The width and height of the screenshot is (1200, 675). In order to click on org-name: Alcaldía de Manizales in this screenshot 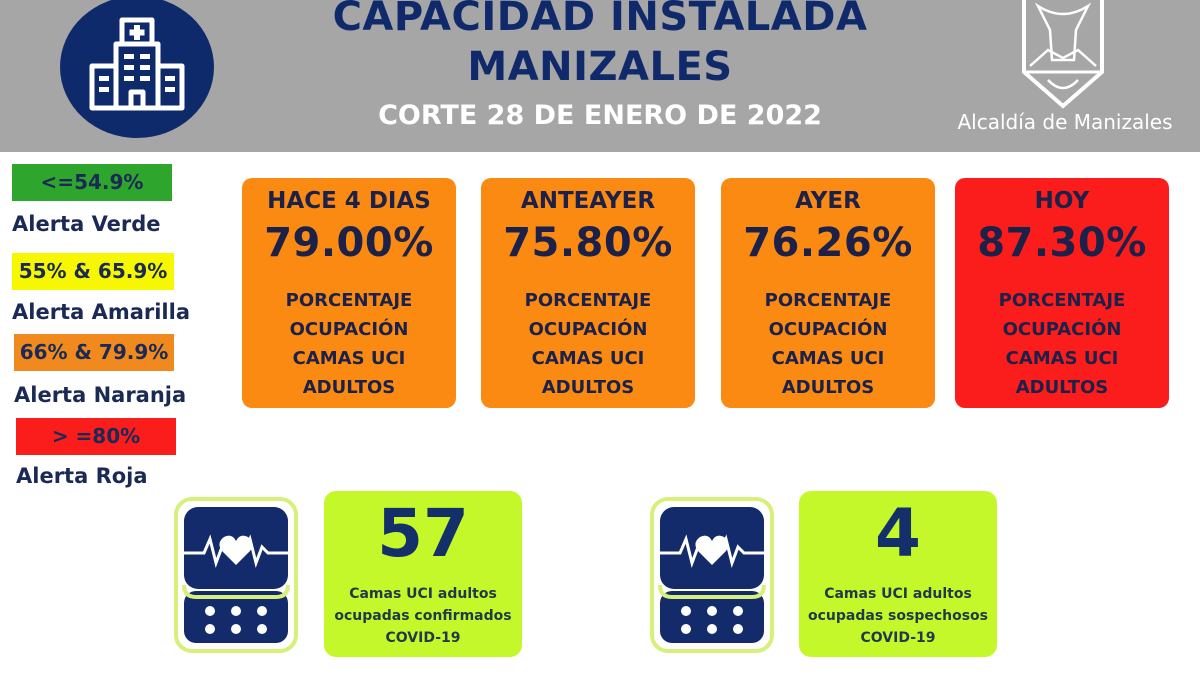, I will do `click(1065, 122)`.